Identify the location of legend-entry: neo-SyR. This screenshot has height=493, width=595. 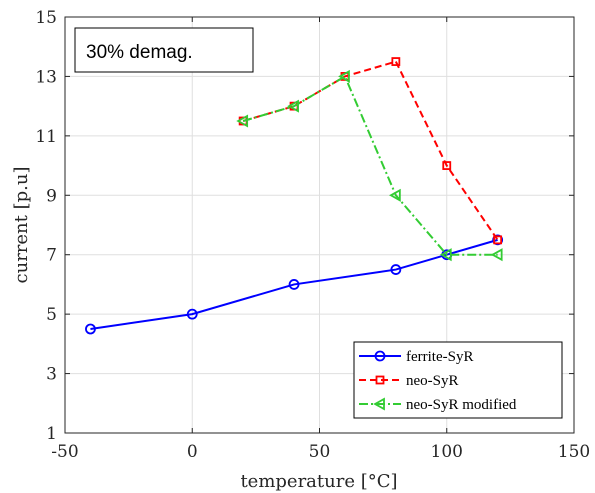
(409, 381).